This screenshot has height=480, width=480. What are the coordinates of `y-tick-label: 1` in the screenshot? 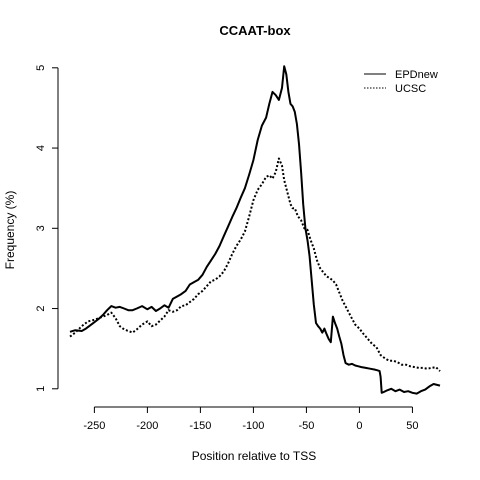 It's located at (41, 389).